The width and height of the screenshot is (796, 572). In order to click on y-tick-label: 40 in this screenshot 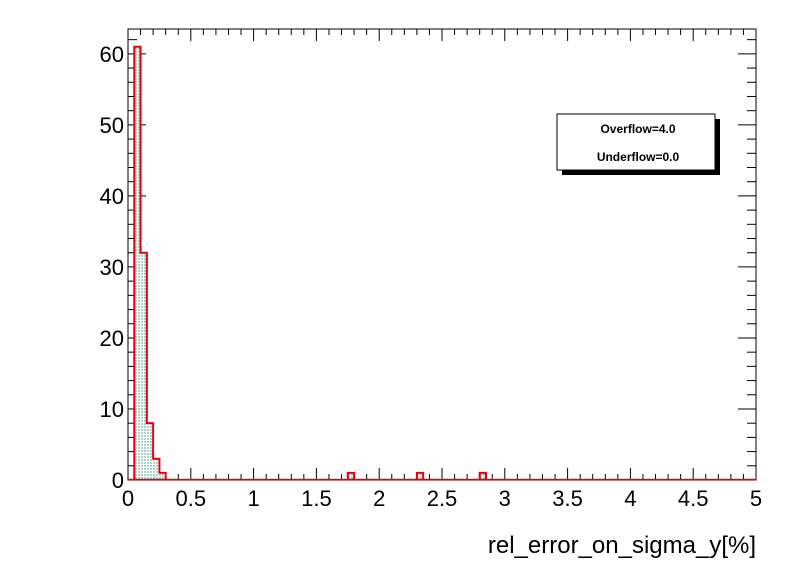, I will do `click(112, 196)`.